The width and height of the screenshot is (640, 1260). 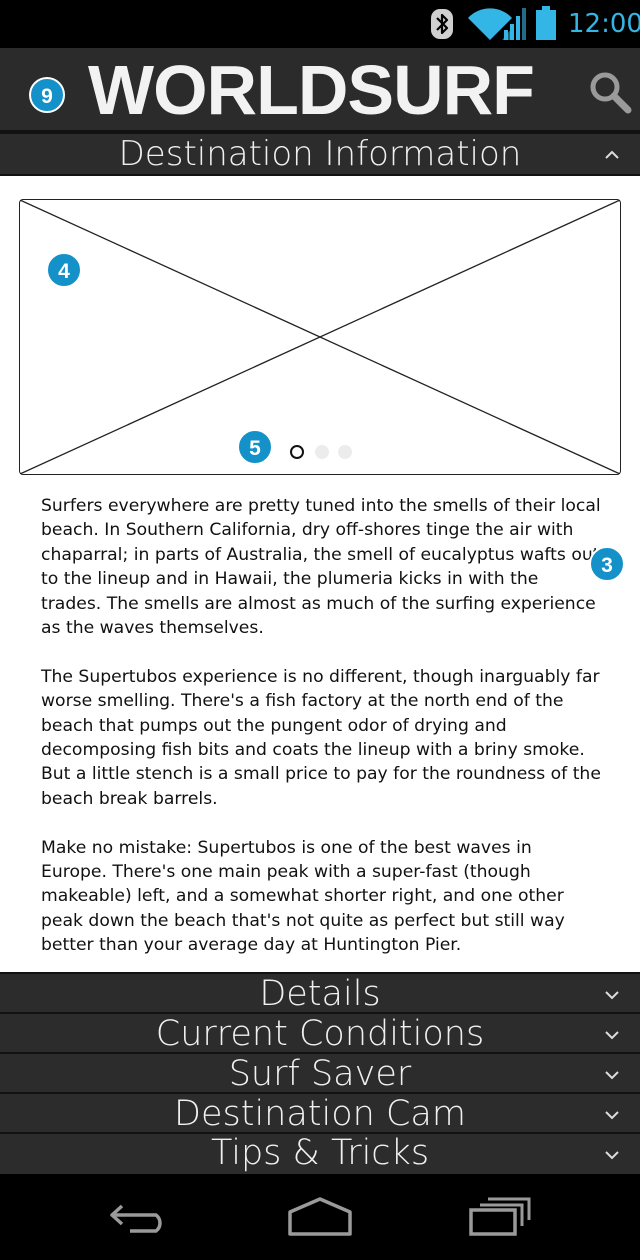 What do you see at coordinates (140, 1218) in the screenshot?
I see `back-icon` at bounding box center [140, 1218].